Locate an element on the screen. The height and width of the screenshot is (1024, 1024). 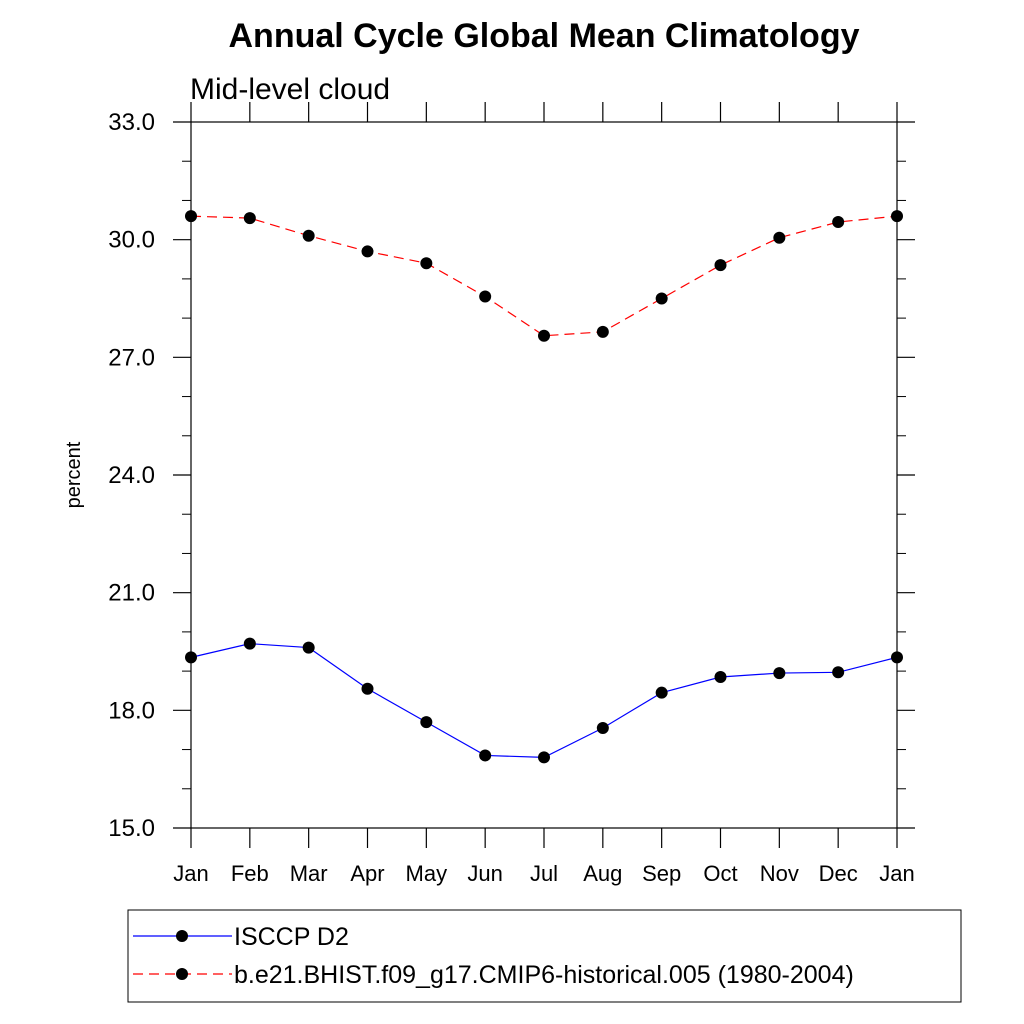
x-tick-label: Nov is located at coordinates (779, 873).